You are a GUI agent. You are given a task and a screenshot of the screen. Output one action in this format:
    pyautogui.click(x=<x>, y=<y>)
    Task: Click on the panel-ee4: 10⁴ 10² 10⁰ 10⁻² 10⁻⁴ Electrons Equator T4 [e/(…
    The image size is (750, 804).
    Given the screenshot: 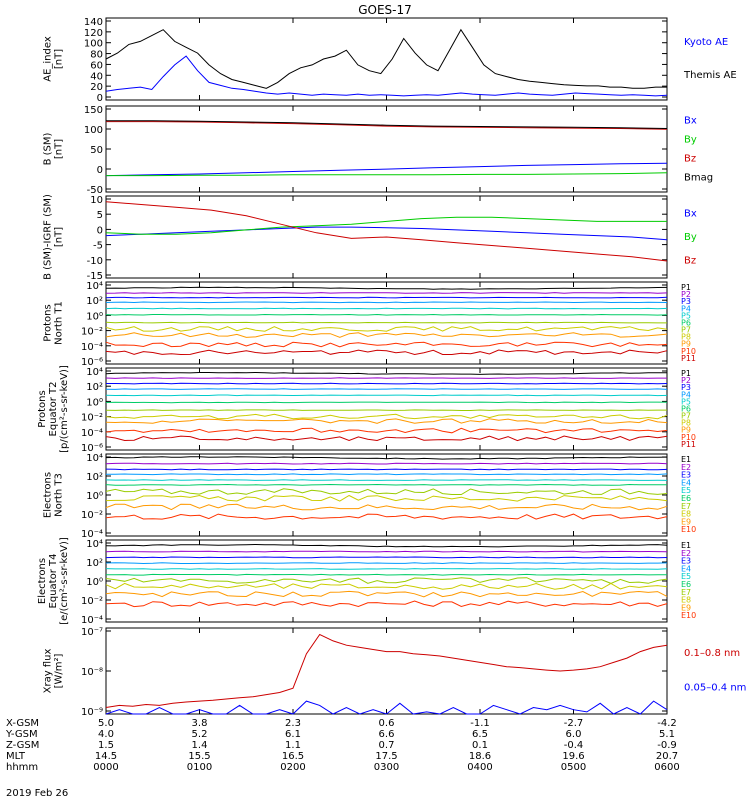 What is the action you would take?
    pyautogui.click(x=366, y=581)
    